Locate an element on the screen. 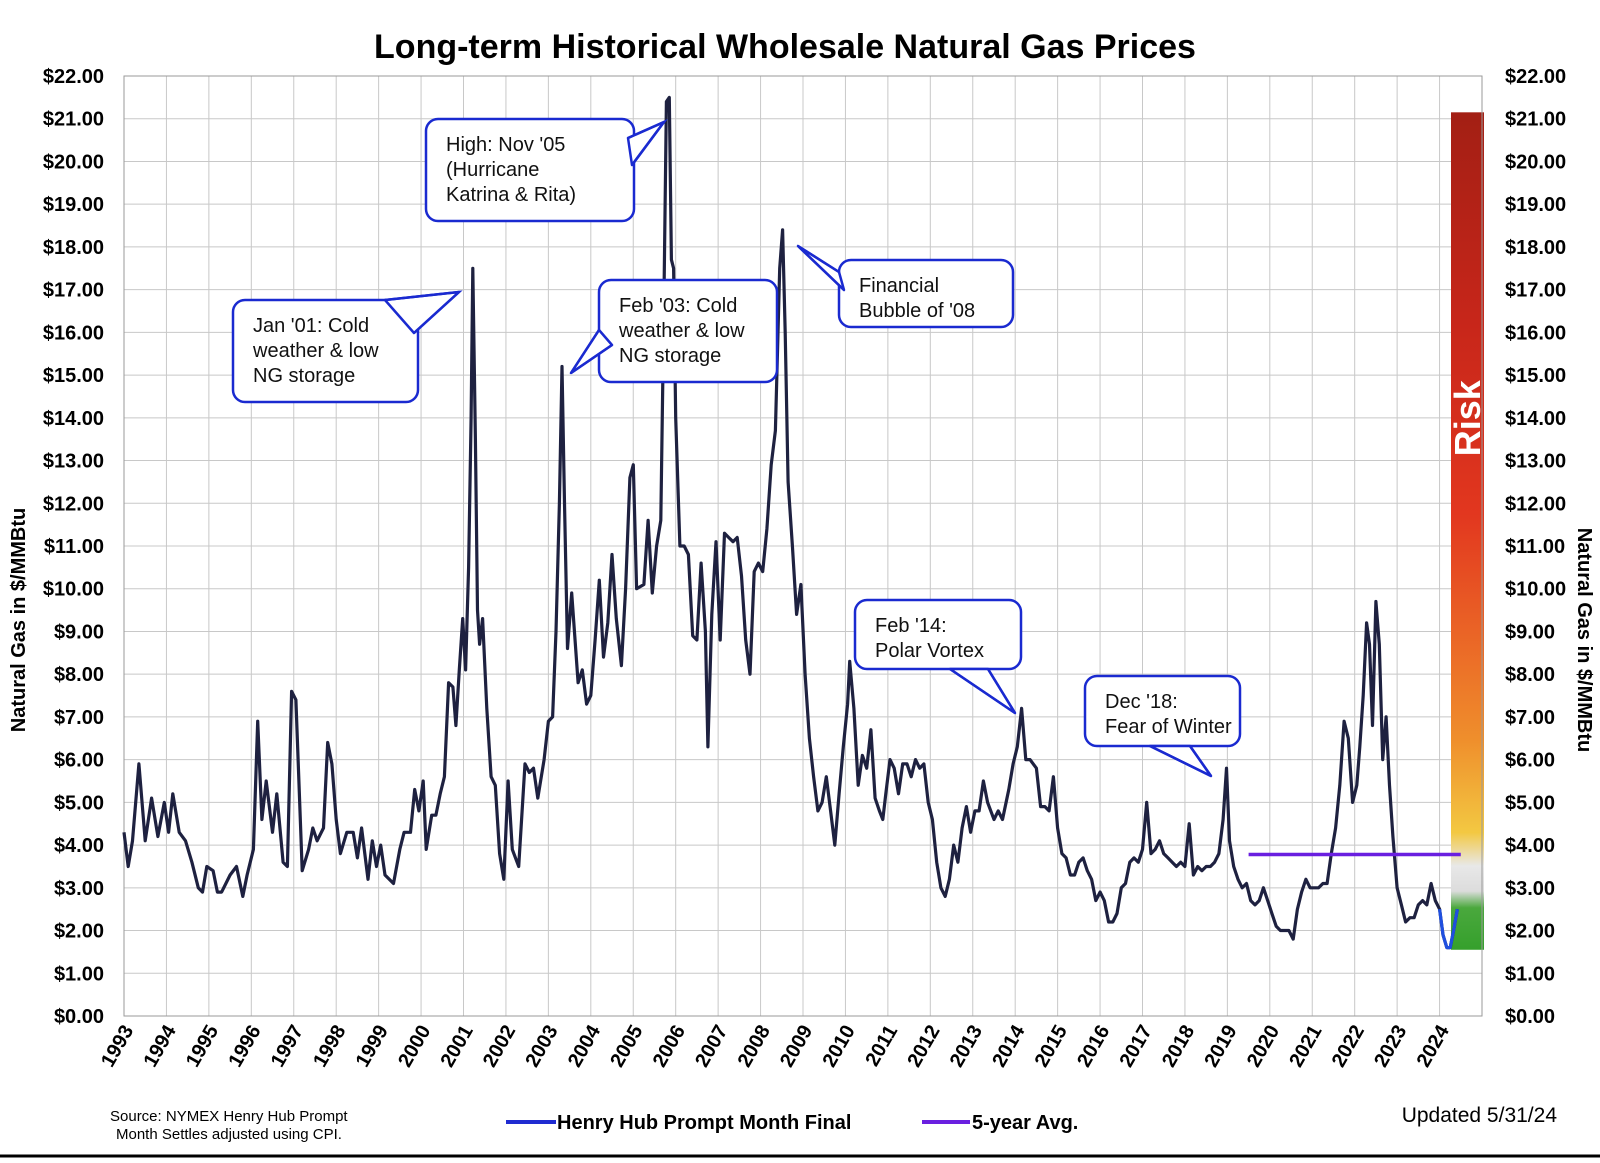 The image size is (1600, 1163). callout-text-line: Feb '14: is located at coordinates (911, 626).